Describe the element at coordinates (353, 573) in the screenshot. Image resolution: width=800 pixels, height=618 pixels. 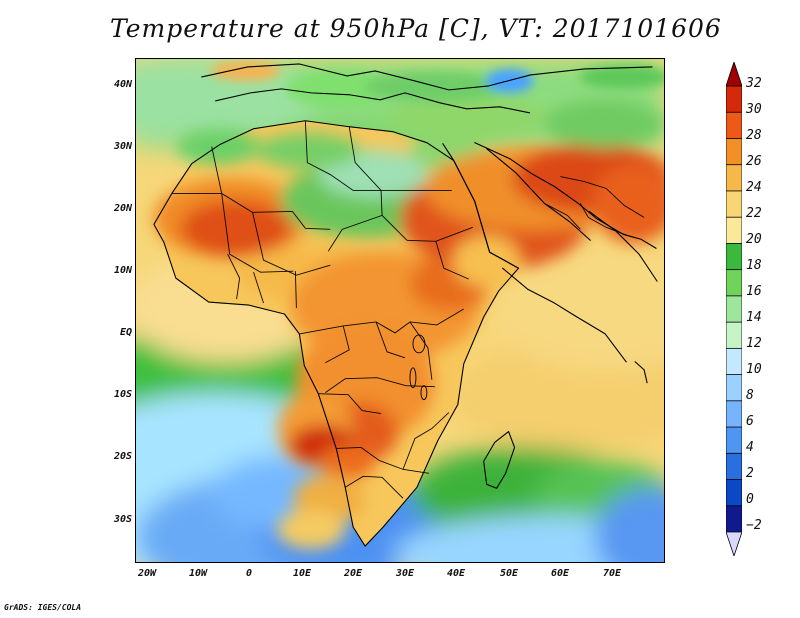
I see `lon-label-20e: 20E` at that location.